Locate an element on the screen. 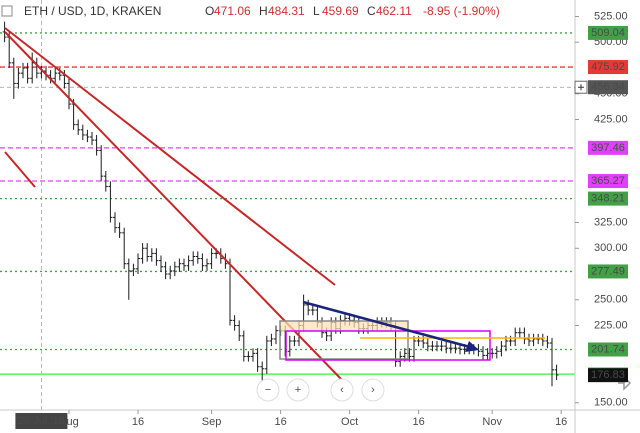  control-label: ‹ is located at coordinates (342, 390).